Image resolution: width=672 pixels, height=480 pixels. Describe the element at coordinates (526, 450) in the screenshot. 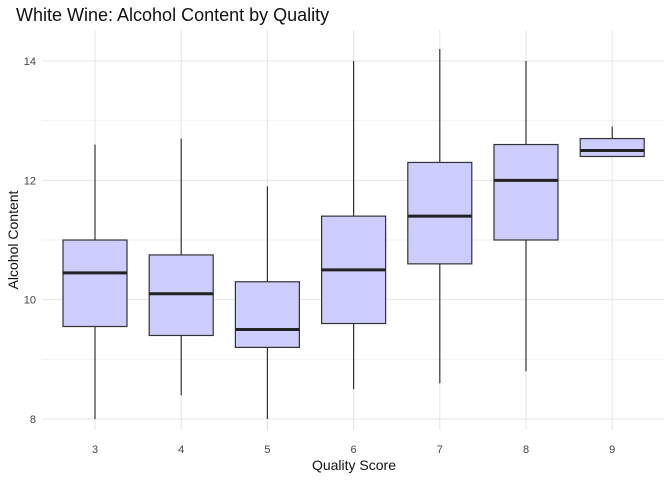

I see `x-tick-label: 8` at that location.